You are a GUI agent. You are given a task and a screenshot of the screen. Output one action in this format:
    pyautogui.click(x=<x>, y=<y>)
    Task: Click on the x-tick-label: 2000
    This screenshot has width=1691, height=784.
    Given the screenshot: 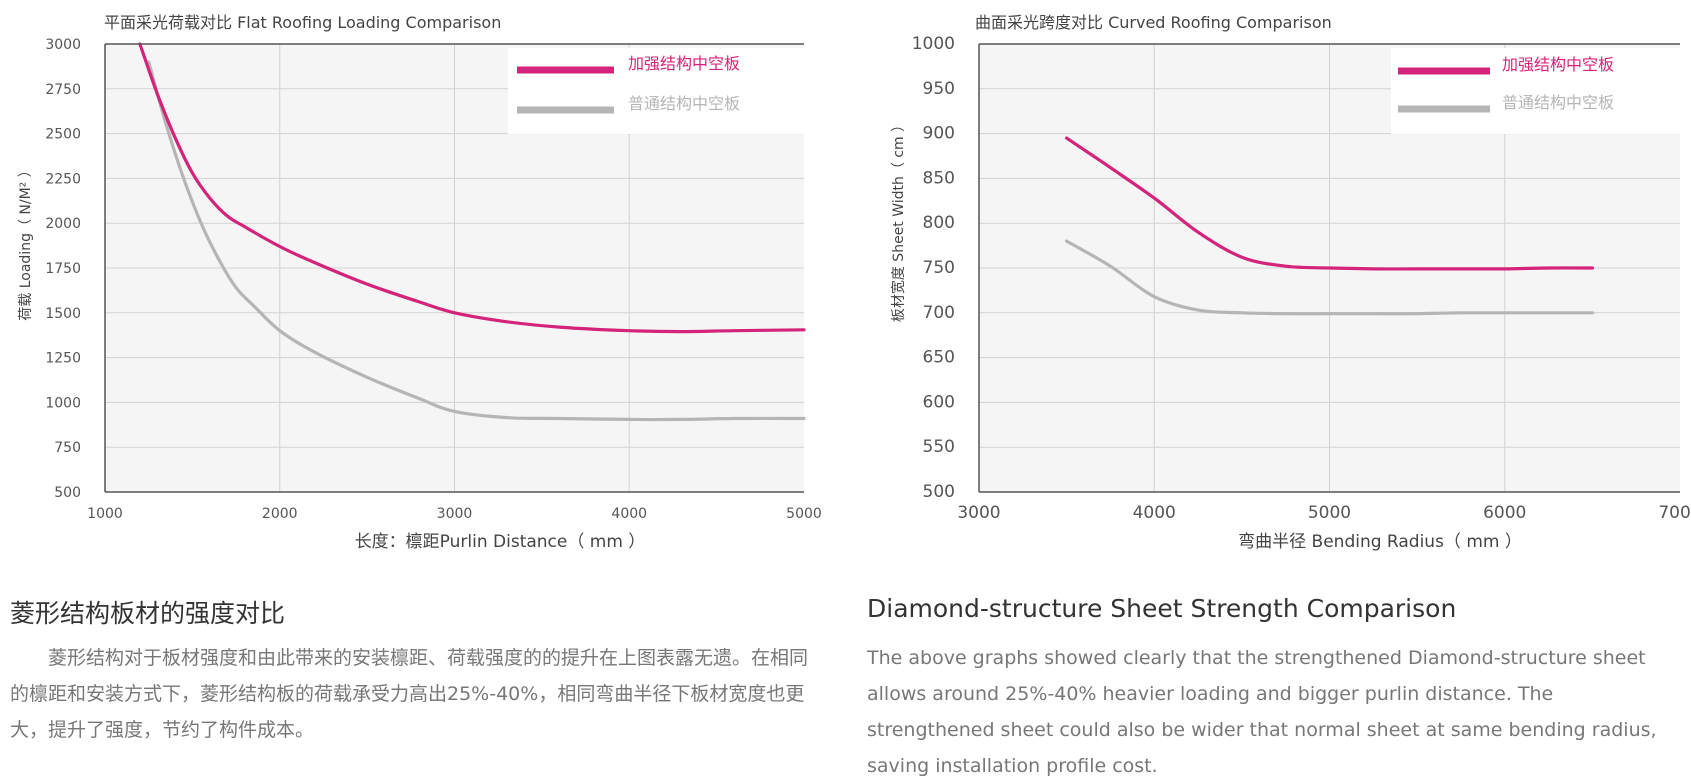 What is the action you would take?
    pyautogui.click(x=280, y=514)
    